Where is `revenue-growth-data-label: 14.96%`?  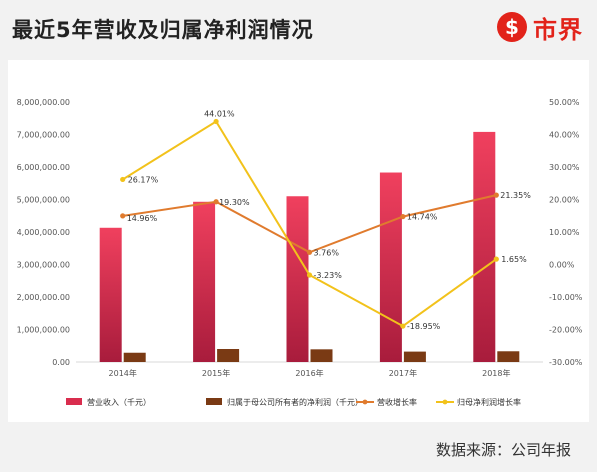
revenue-growth-data-label: 14.96% is located at coordinates (142, 218).